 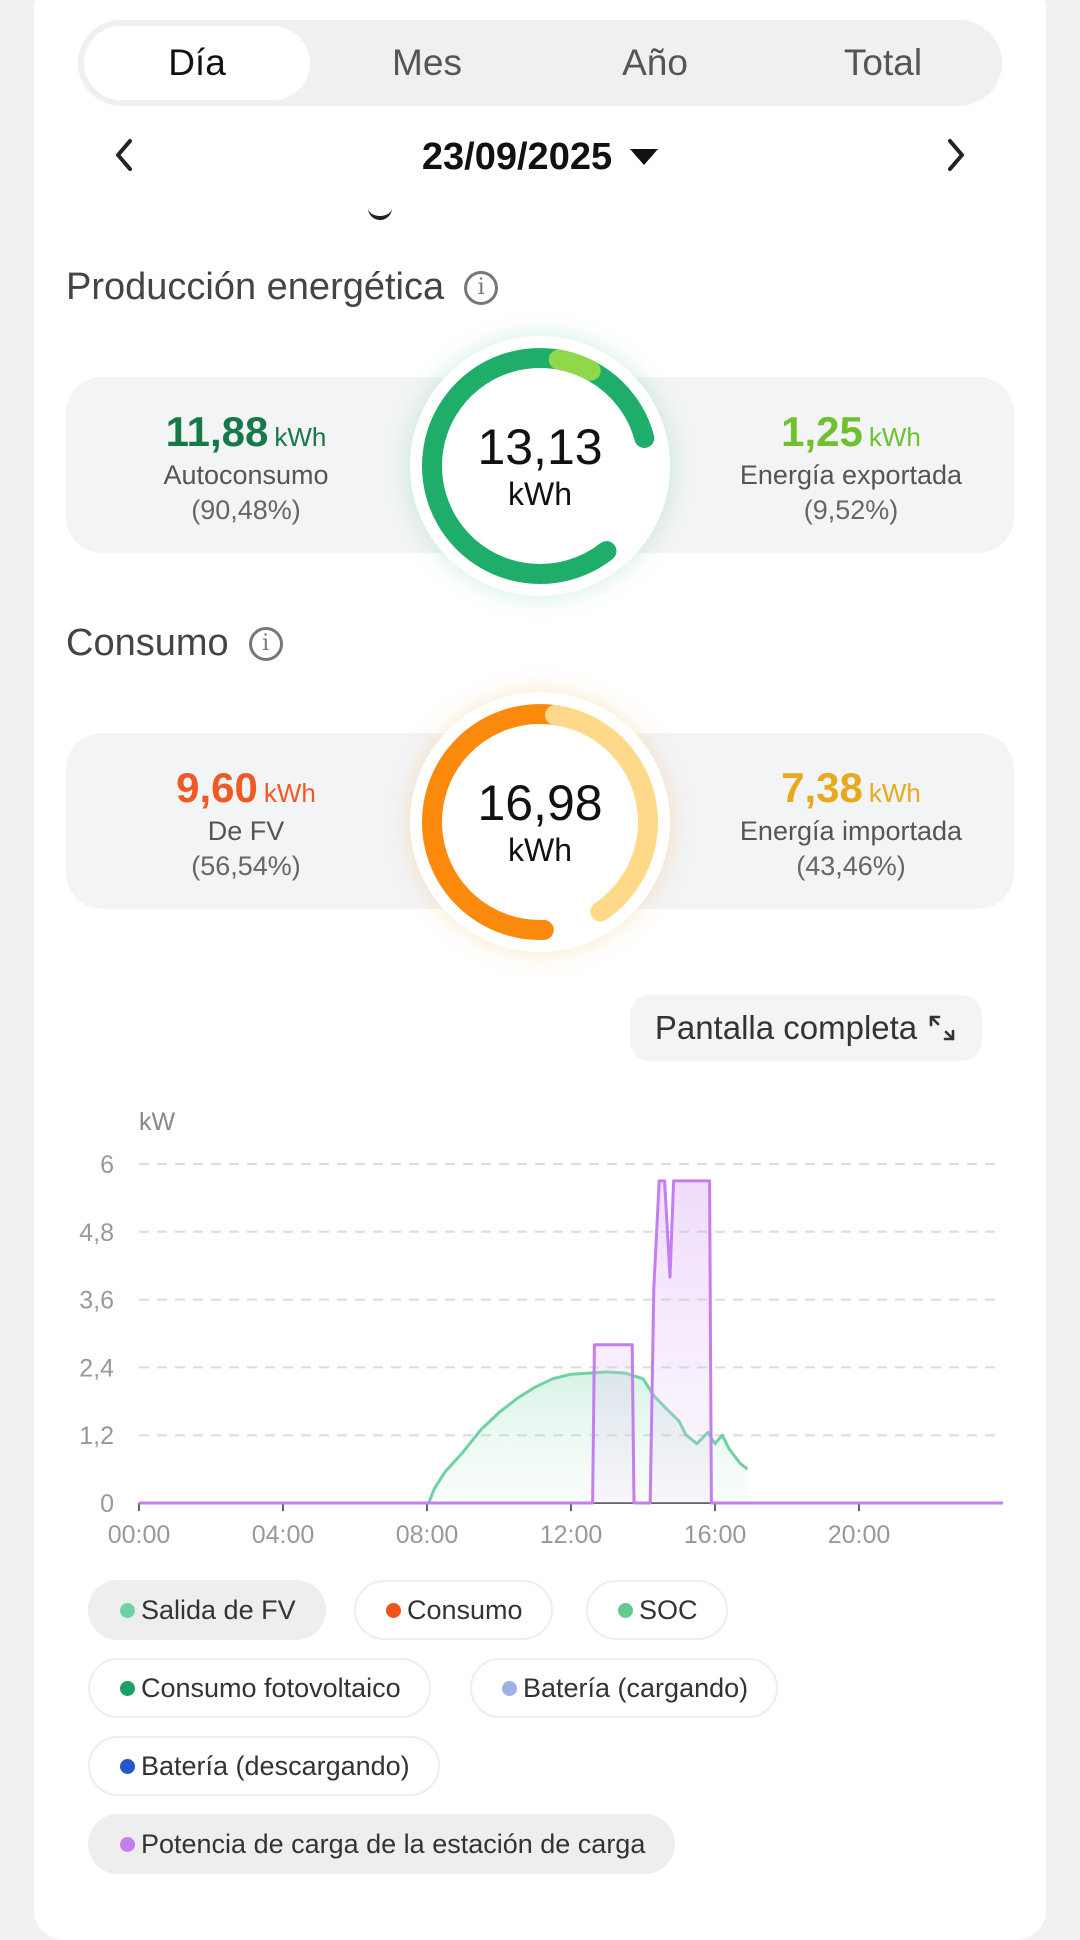 I want to click on exported-energy-percent: (9,52%), so click(x=851, y=509).